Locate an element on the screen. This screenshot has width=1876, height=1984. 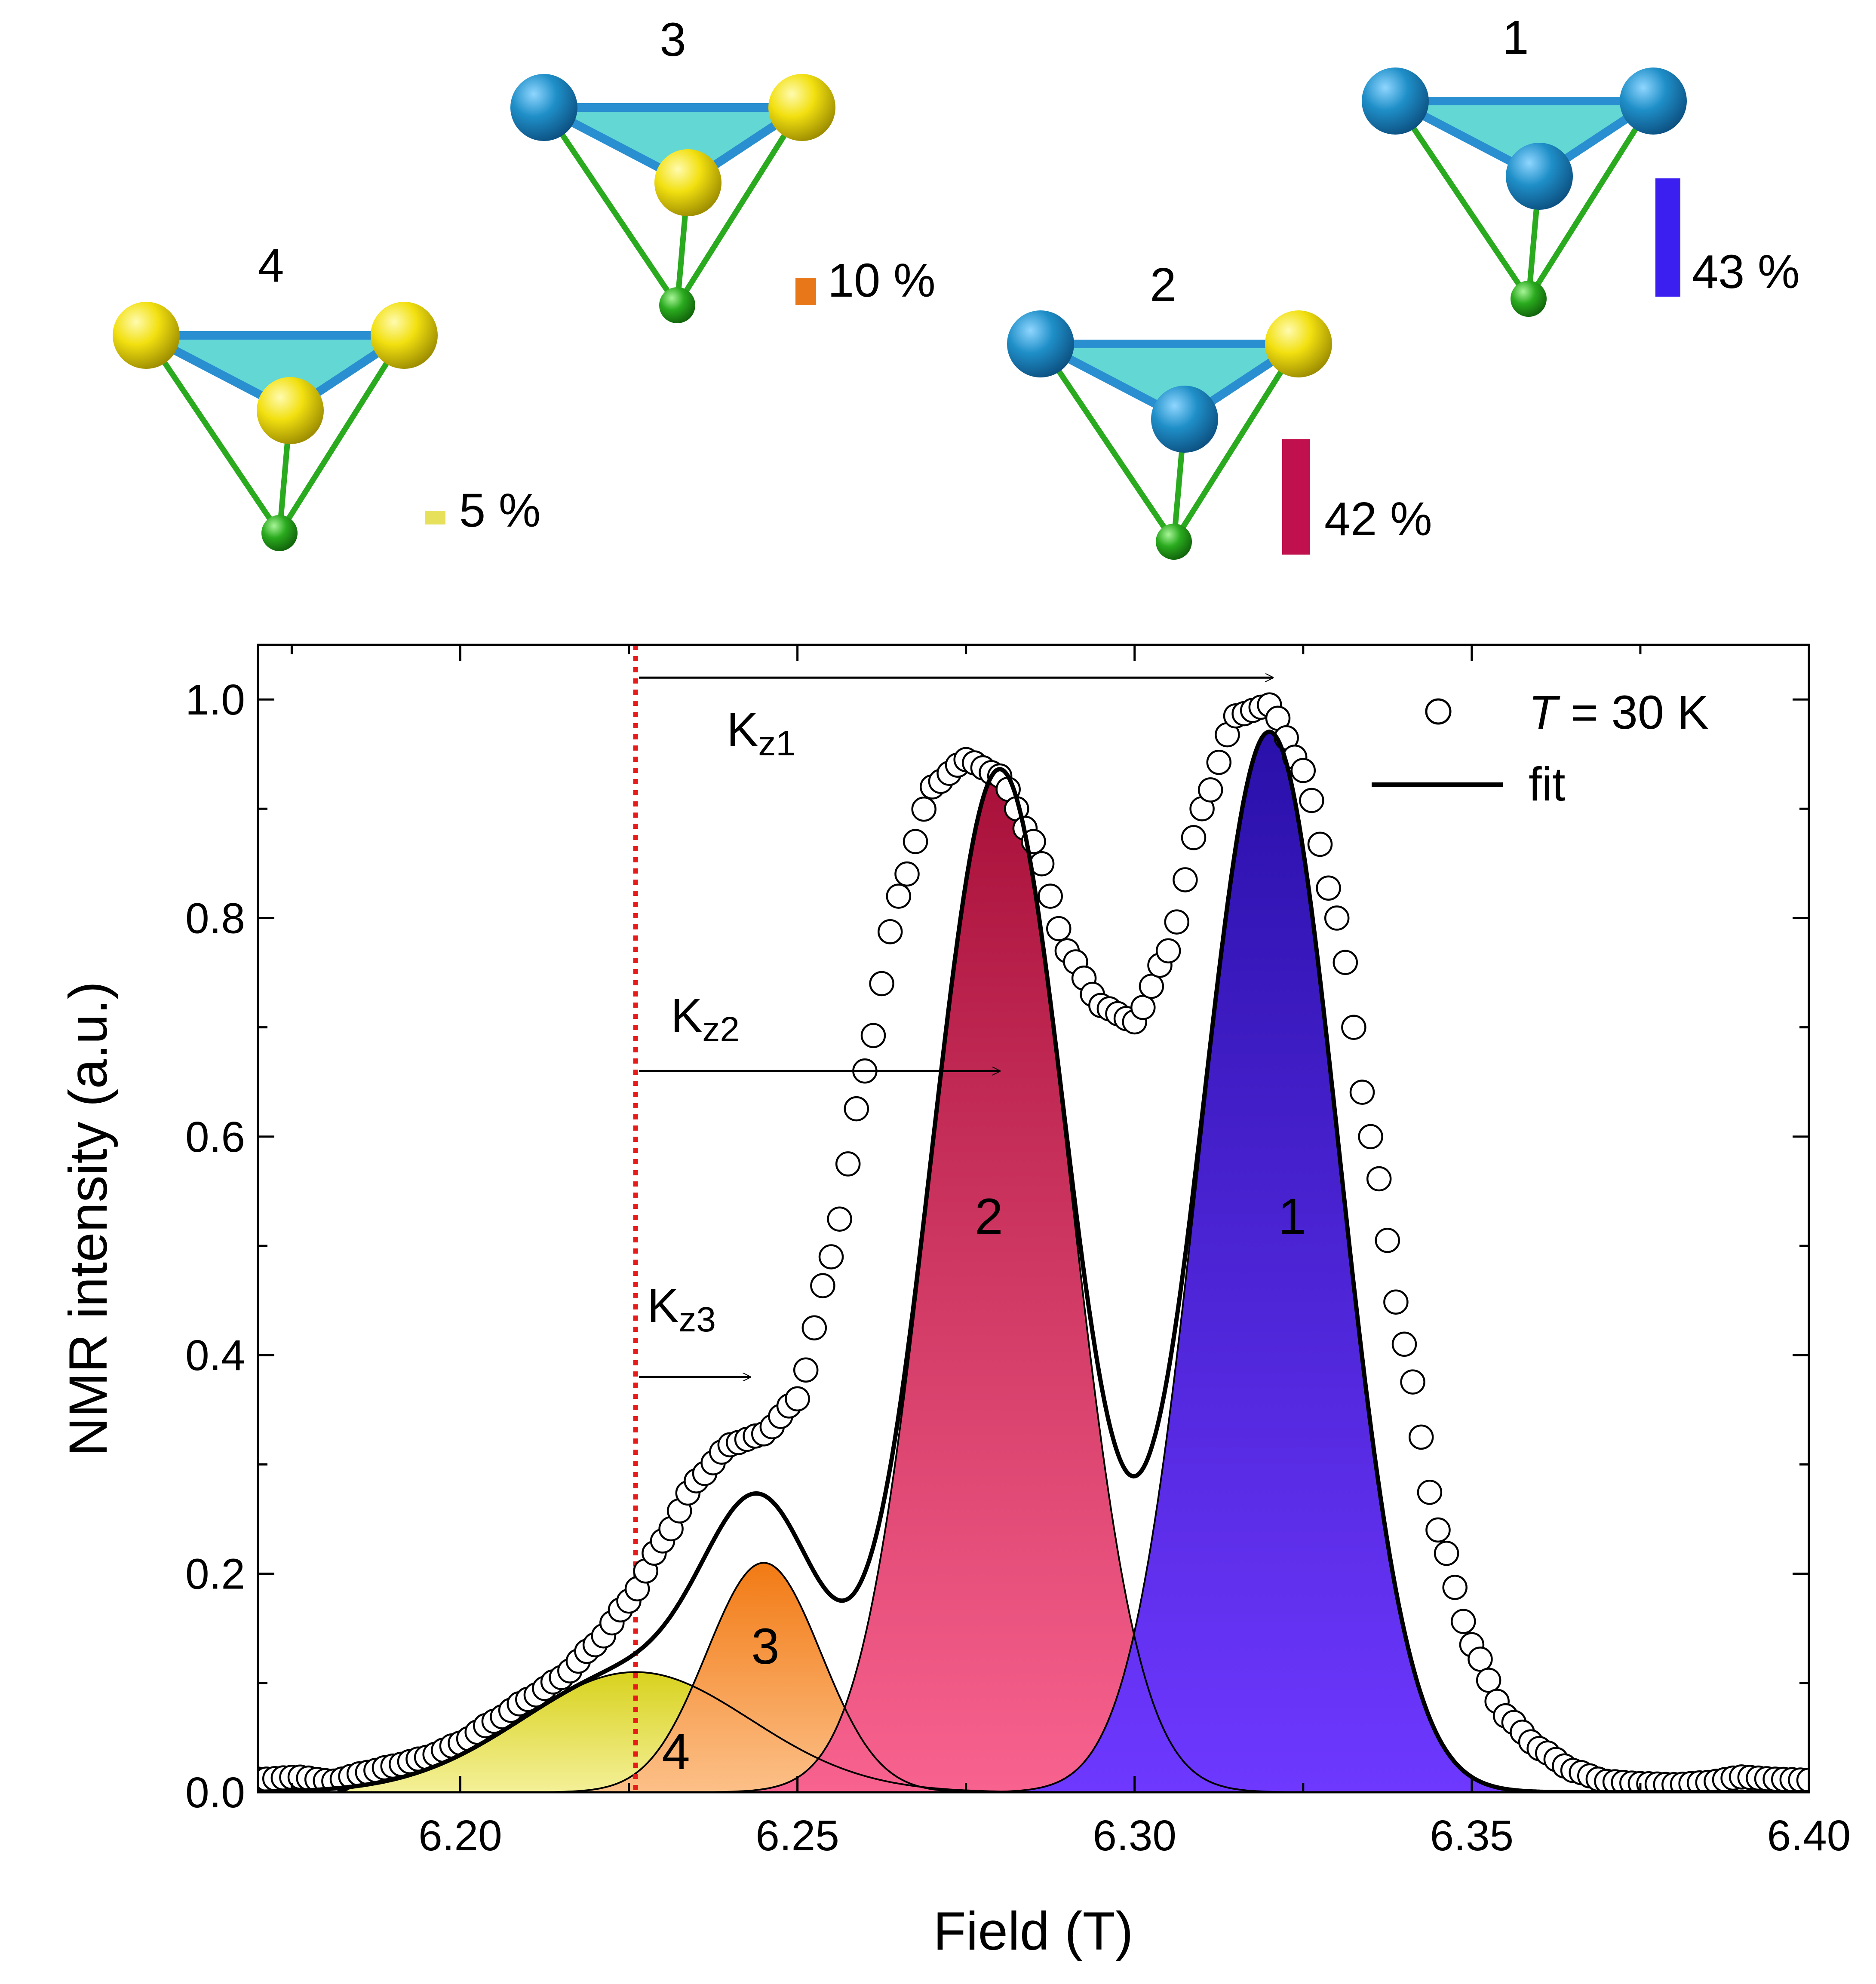
component-label-2: 2 is located at coordinates (989, 1216).